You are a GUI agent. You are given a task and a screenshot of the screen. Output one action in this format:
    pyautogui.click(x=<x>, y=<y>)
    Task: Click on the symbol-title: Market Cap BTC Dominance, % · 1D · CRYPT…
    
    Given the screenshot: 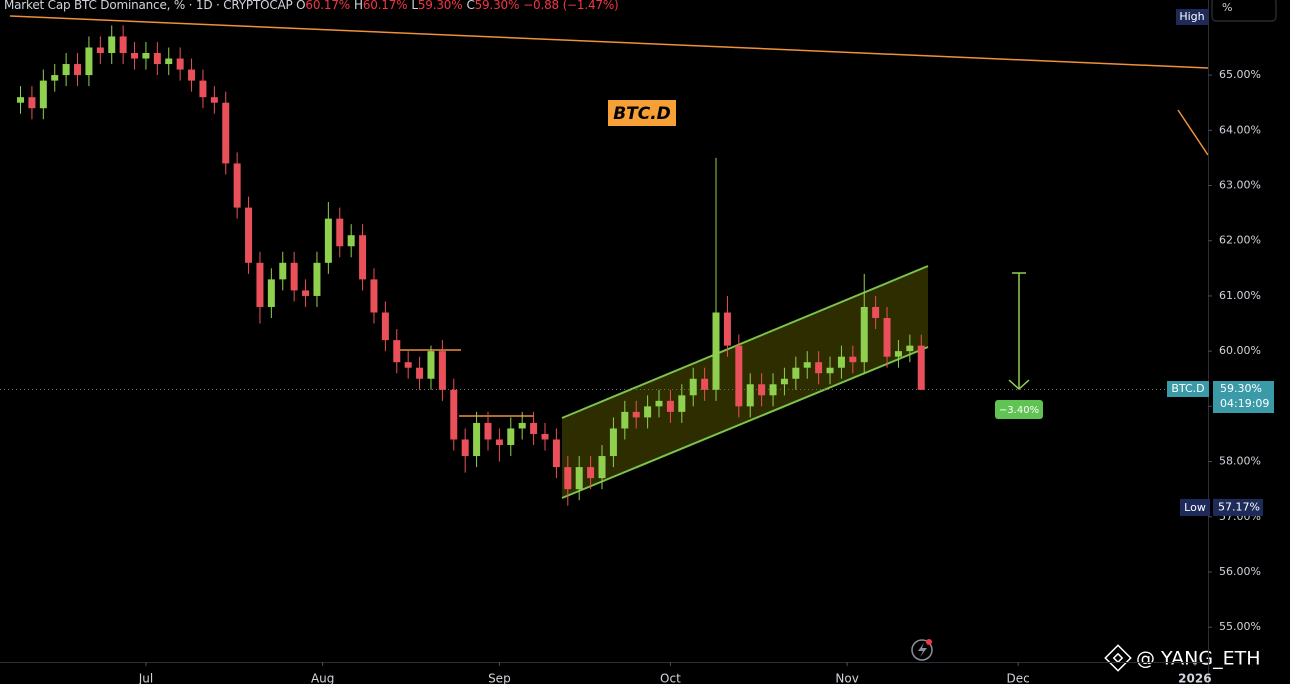 What is the action you would take?
    pyautogui.click(x=148, y=6)
    